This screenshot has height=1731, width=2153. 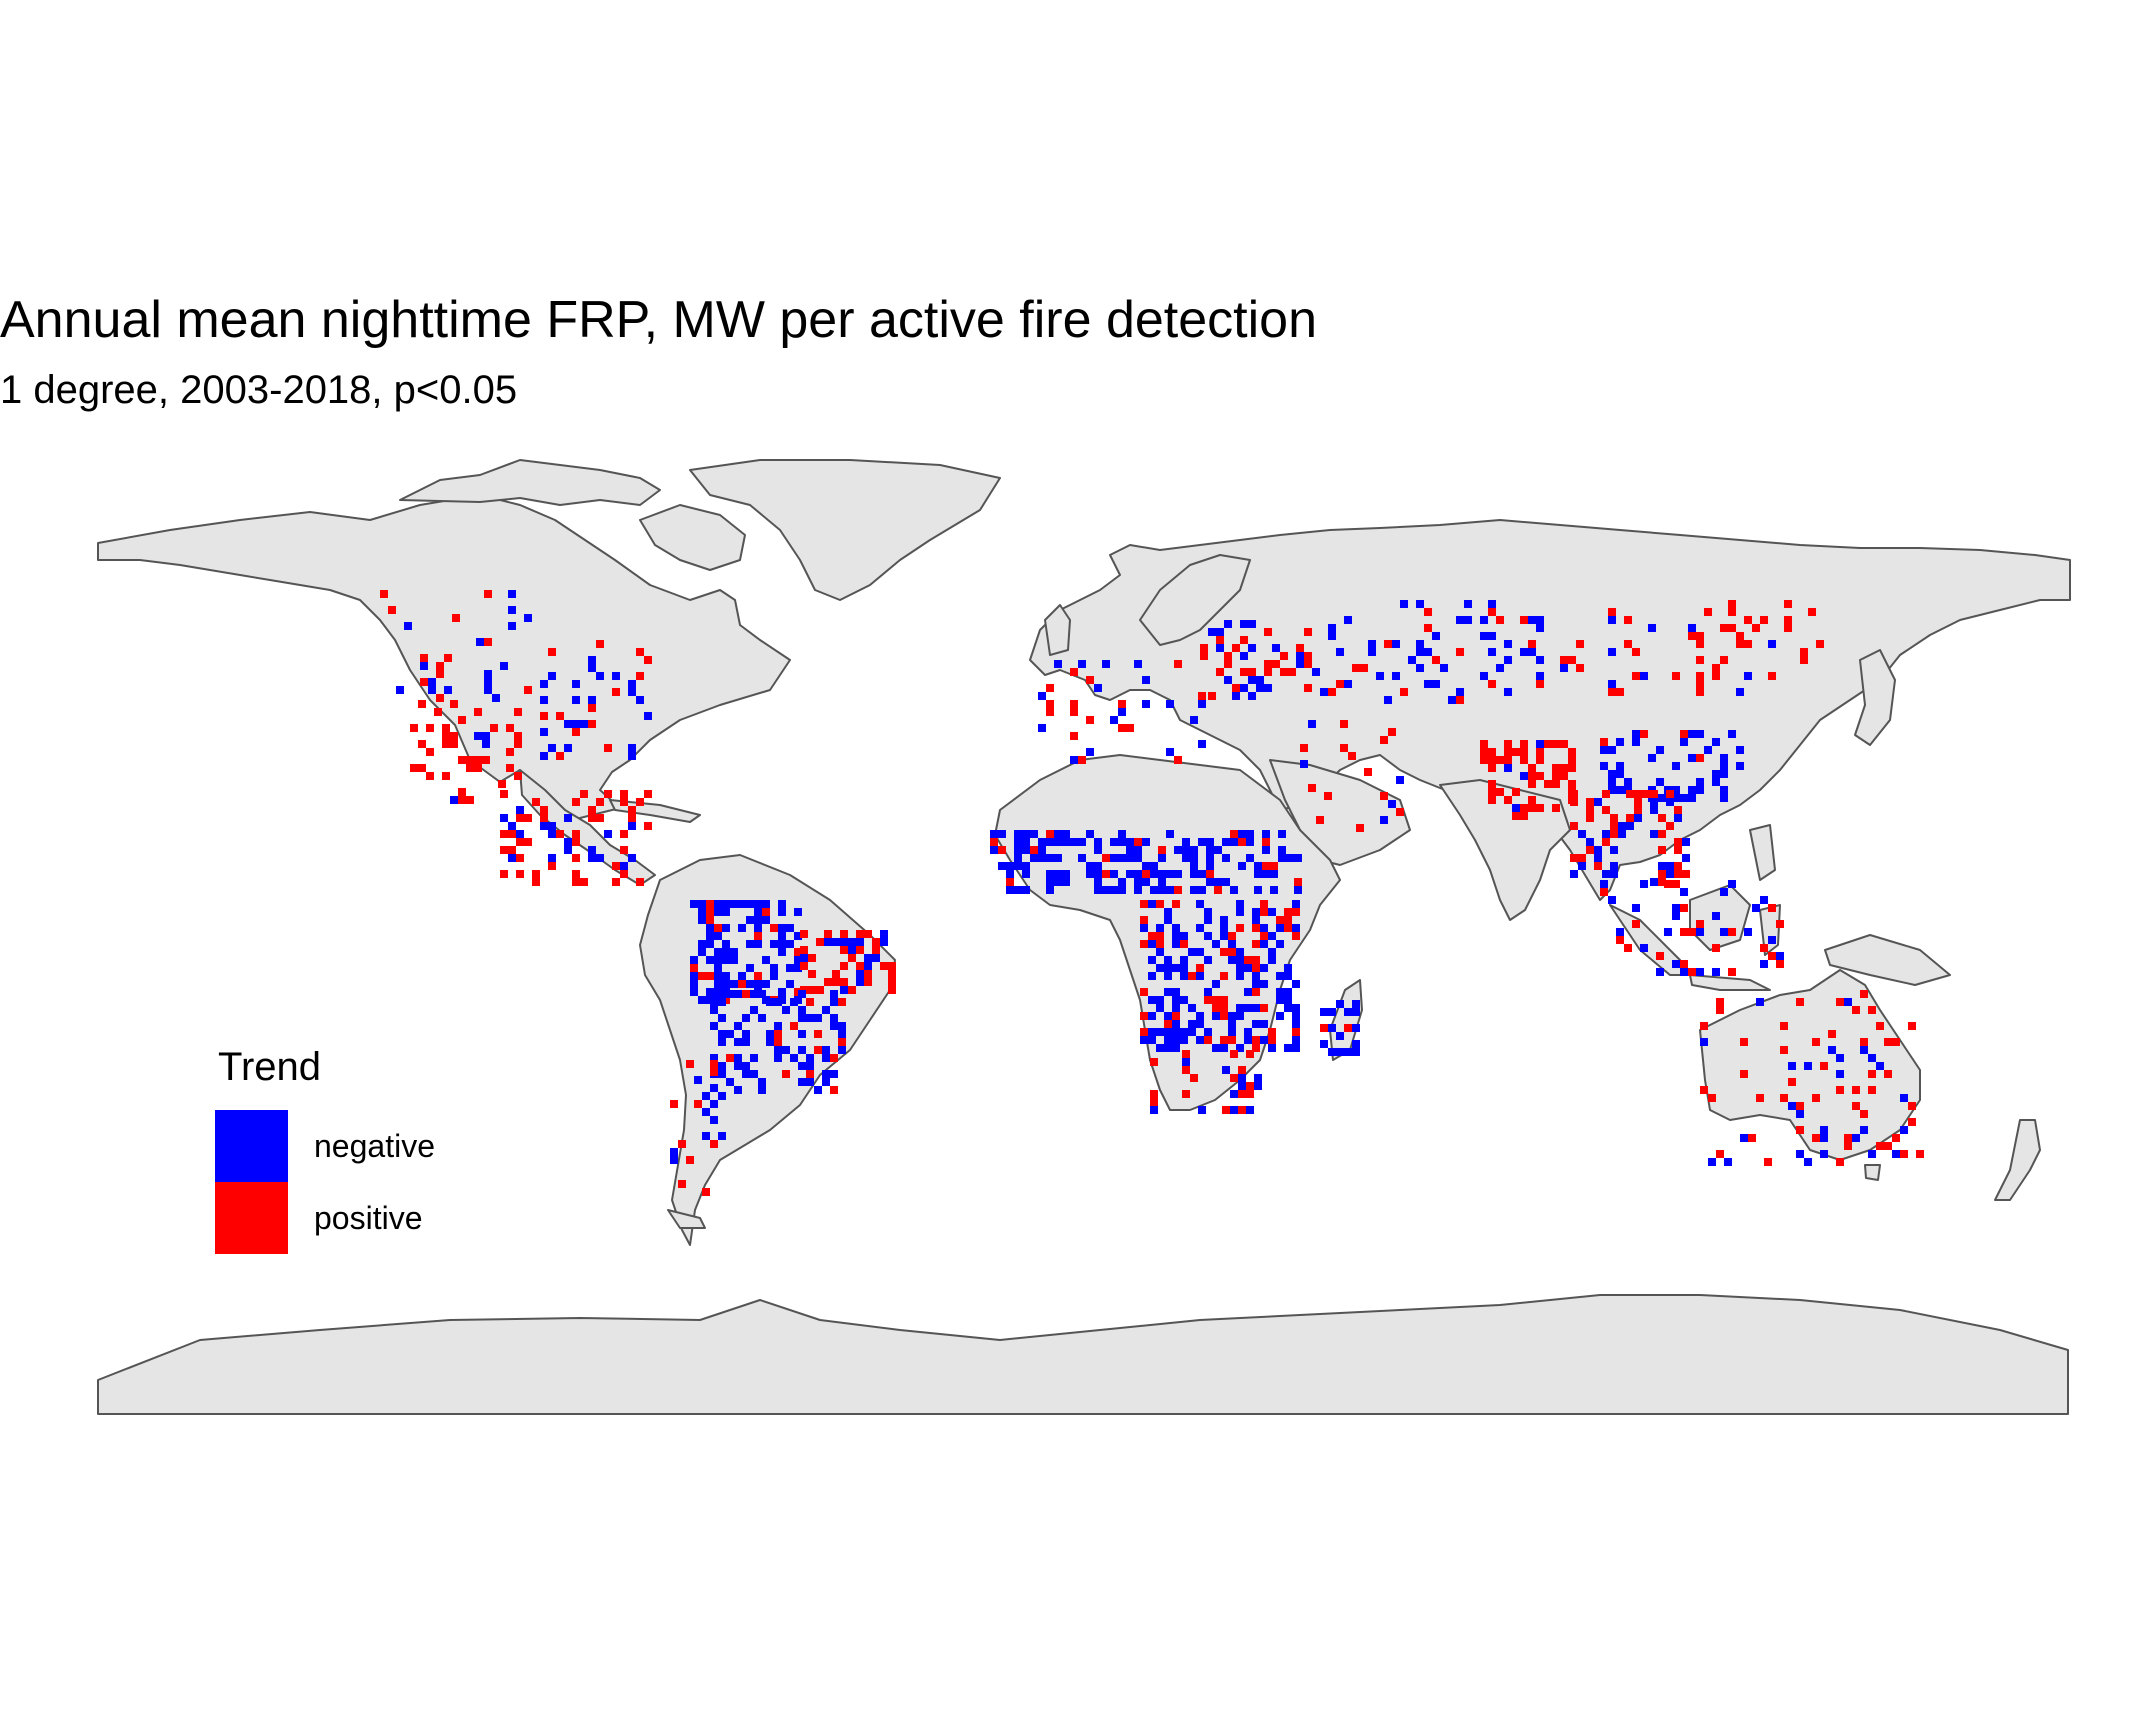 What do you see at coordinates (1057, 630) in the screenshot?
I see `great-britain` at bounding box center [1057, 630].